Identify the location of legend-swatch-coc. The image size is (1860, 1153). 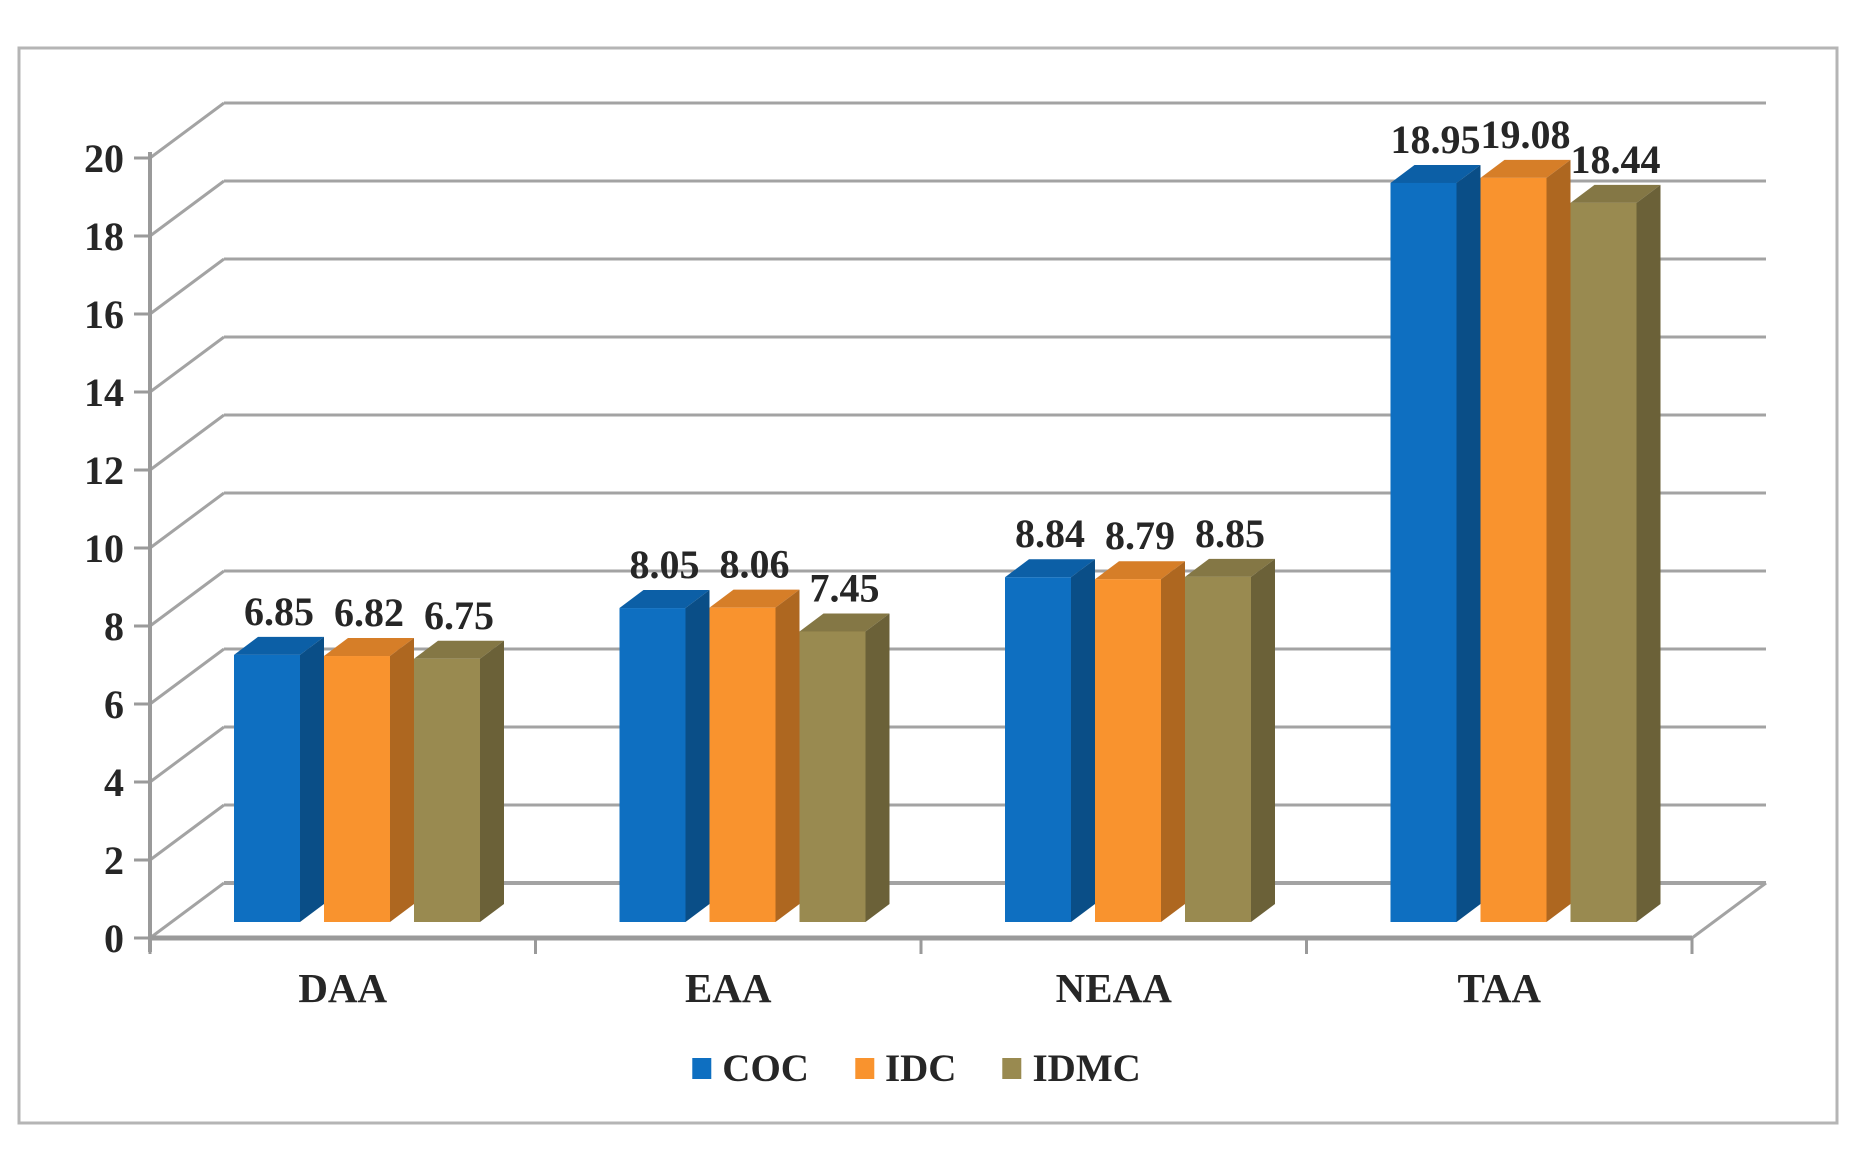
(702, 1068).